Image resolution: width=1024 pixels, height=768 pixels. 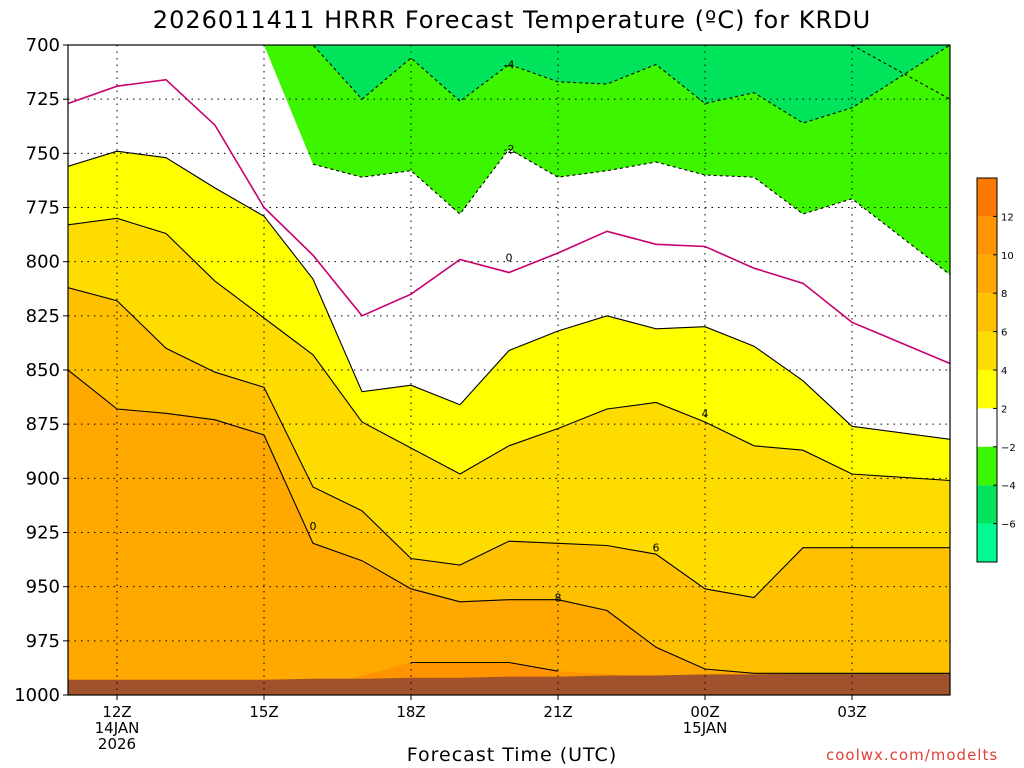 What do you see at coordinates (1004, 409) in the screenshot?
I see `colorbar-tick-label: 2` at bounding box center [1004, 409].